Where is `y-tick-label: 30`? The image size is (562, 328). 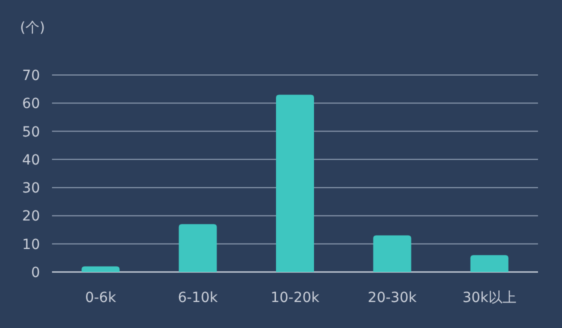 y-tick-label: 30 is located at coordinates (31, 188).